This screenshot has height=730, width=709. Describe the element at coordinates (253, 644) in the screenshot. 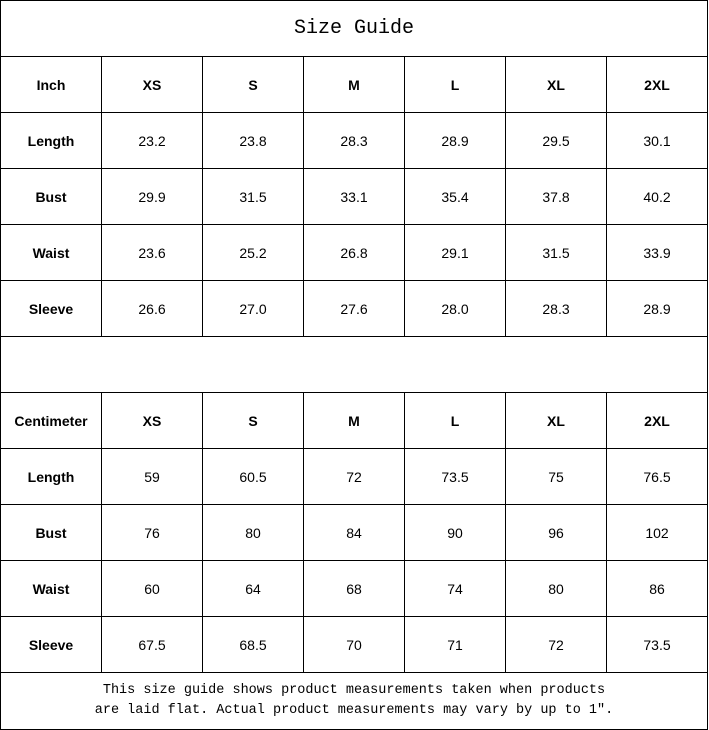

I see `measurement-cell: 68.5` at that location.